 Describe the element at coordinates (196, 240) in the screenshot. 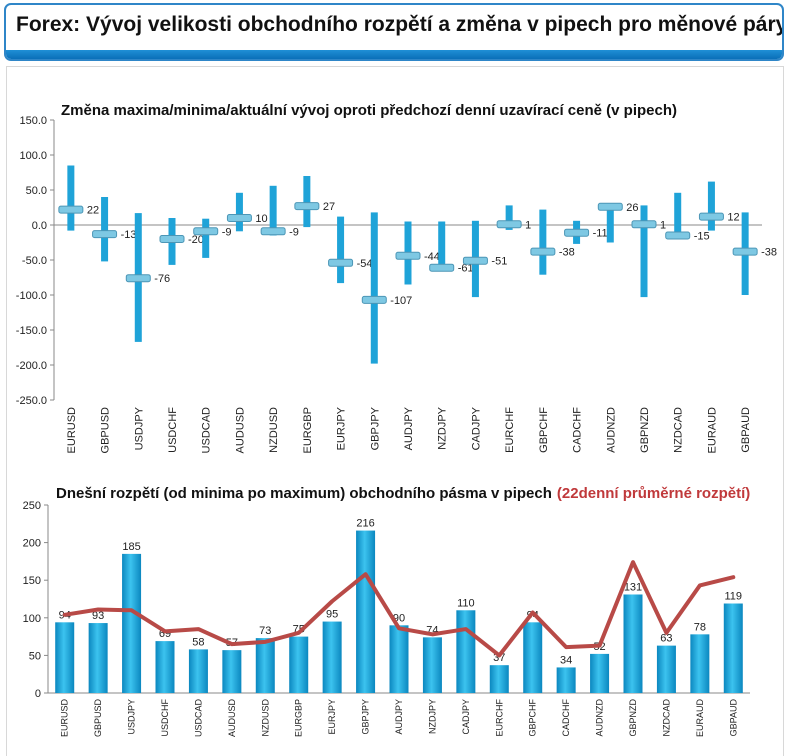

I see `chart1-value-label: -20` at that location.